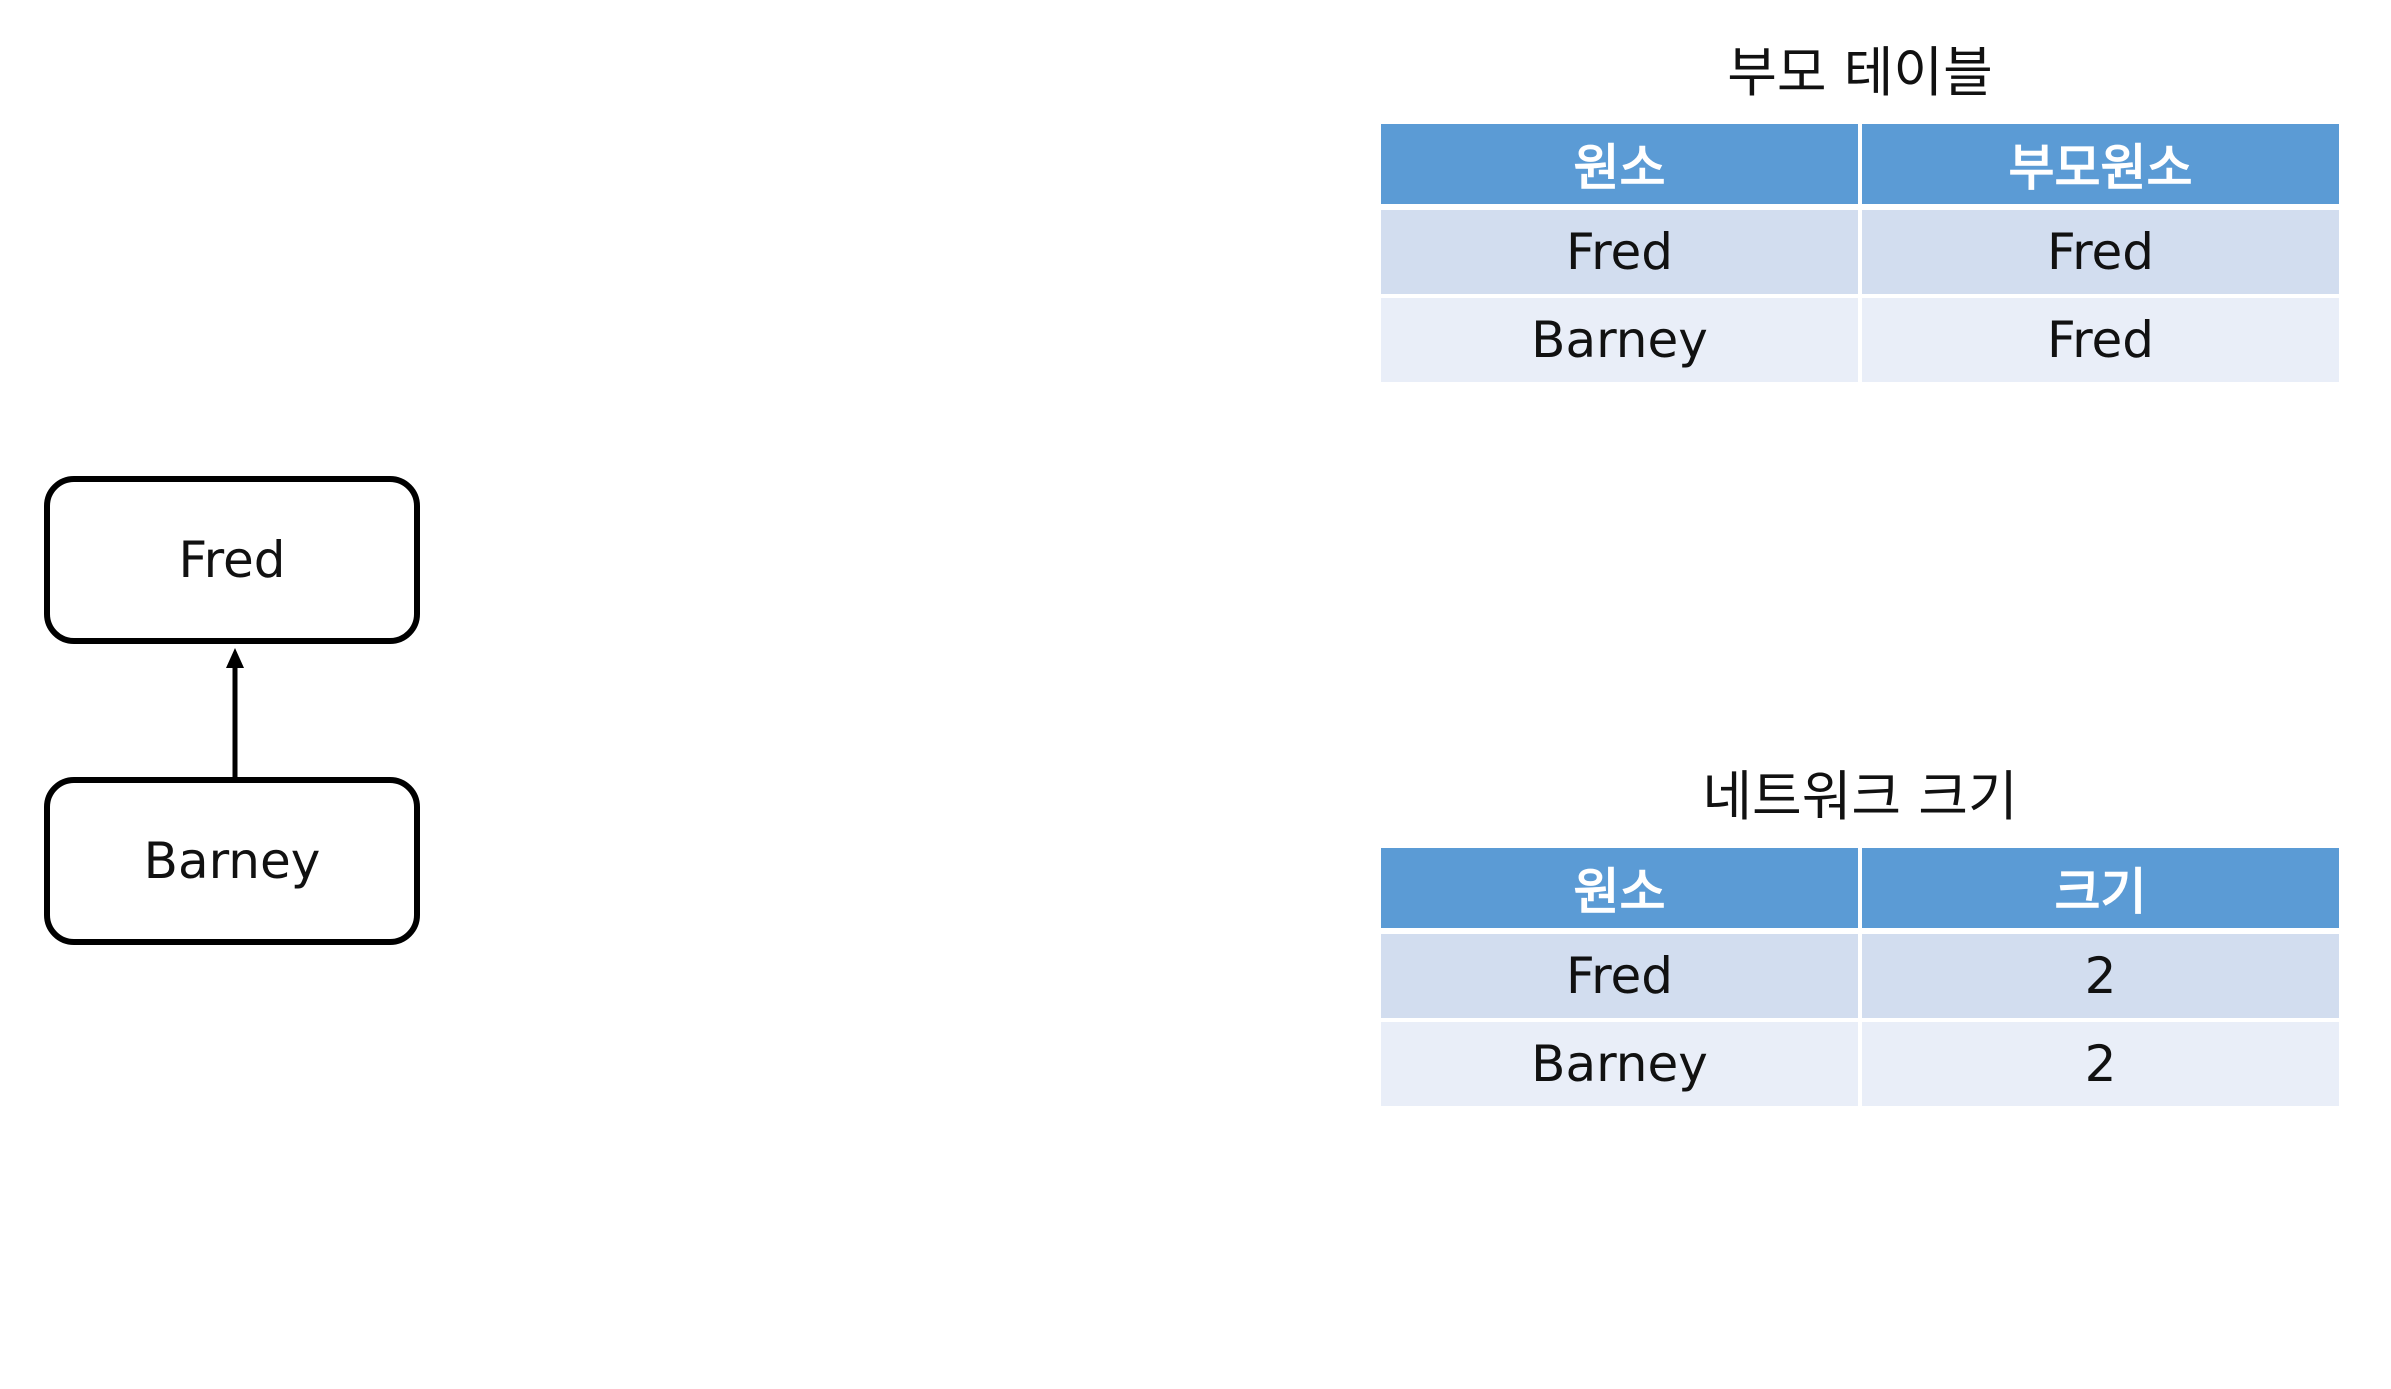 The image size is (2391, 1389). I want to click on parent-table: 원소 부모원소 Fred Fred Barney Fred, so click(1860, 255).